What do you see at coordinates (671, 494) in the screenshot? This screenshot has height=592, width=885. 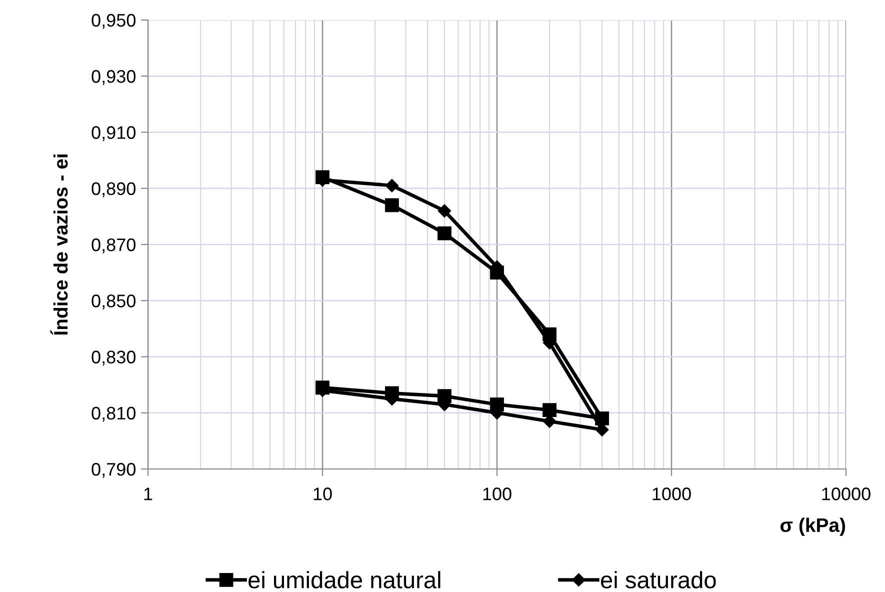 I see `x-tick-label: 1000` at bounding box center [671, 494].